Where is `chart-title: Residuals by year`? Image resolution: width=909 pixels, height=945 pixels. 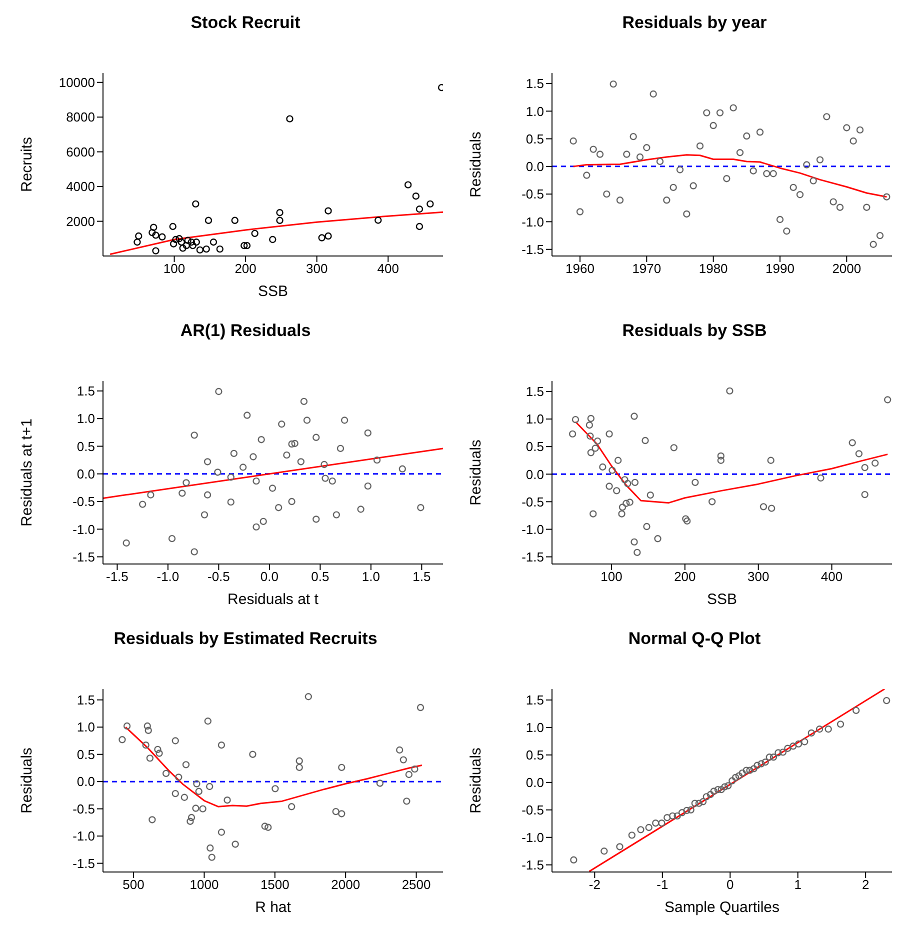
chart-title: Residuals by year is located at coordinates (694, 23).